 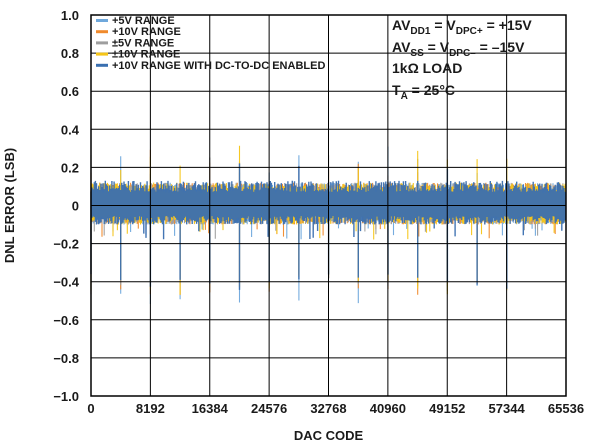 I want to click on condition-load: 1kΩ LOAD, so click(x=427, y=68).